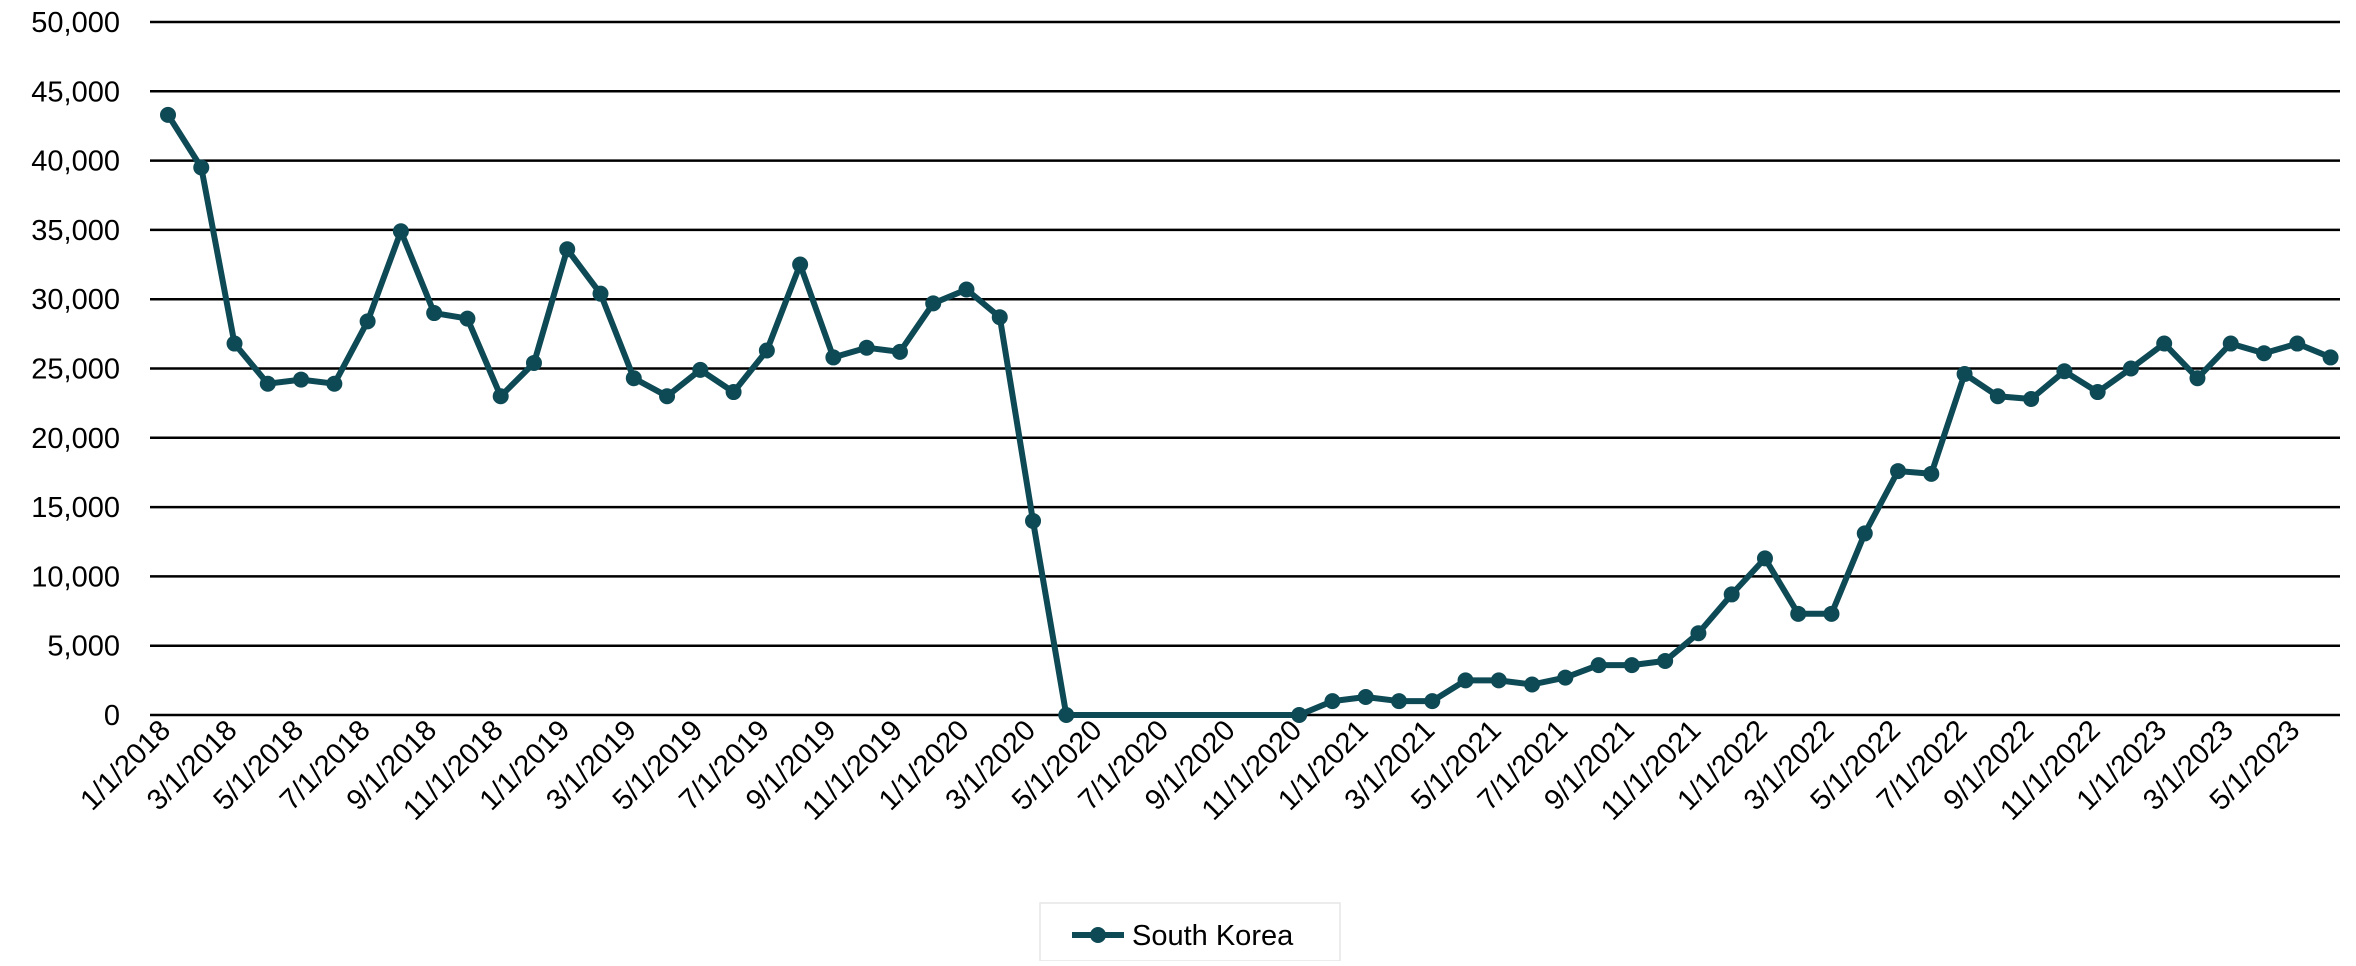  What do you see at coordinates (75, 439) in the screenshot?
I see `y-tick-label: 20,000` at bounding box center [75, 439].